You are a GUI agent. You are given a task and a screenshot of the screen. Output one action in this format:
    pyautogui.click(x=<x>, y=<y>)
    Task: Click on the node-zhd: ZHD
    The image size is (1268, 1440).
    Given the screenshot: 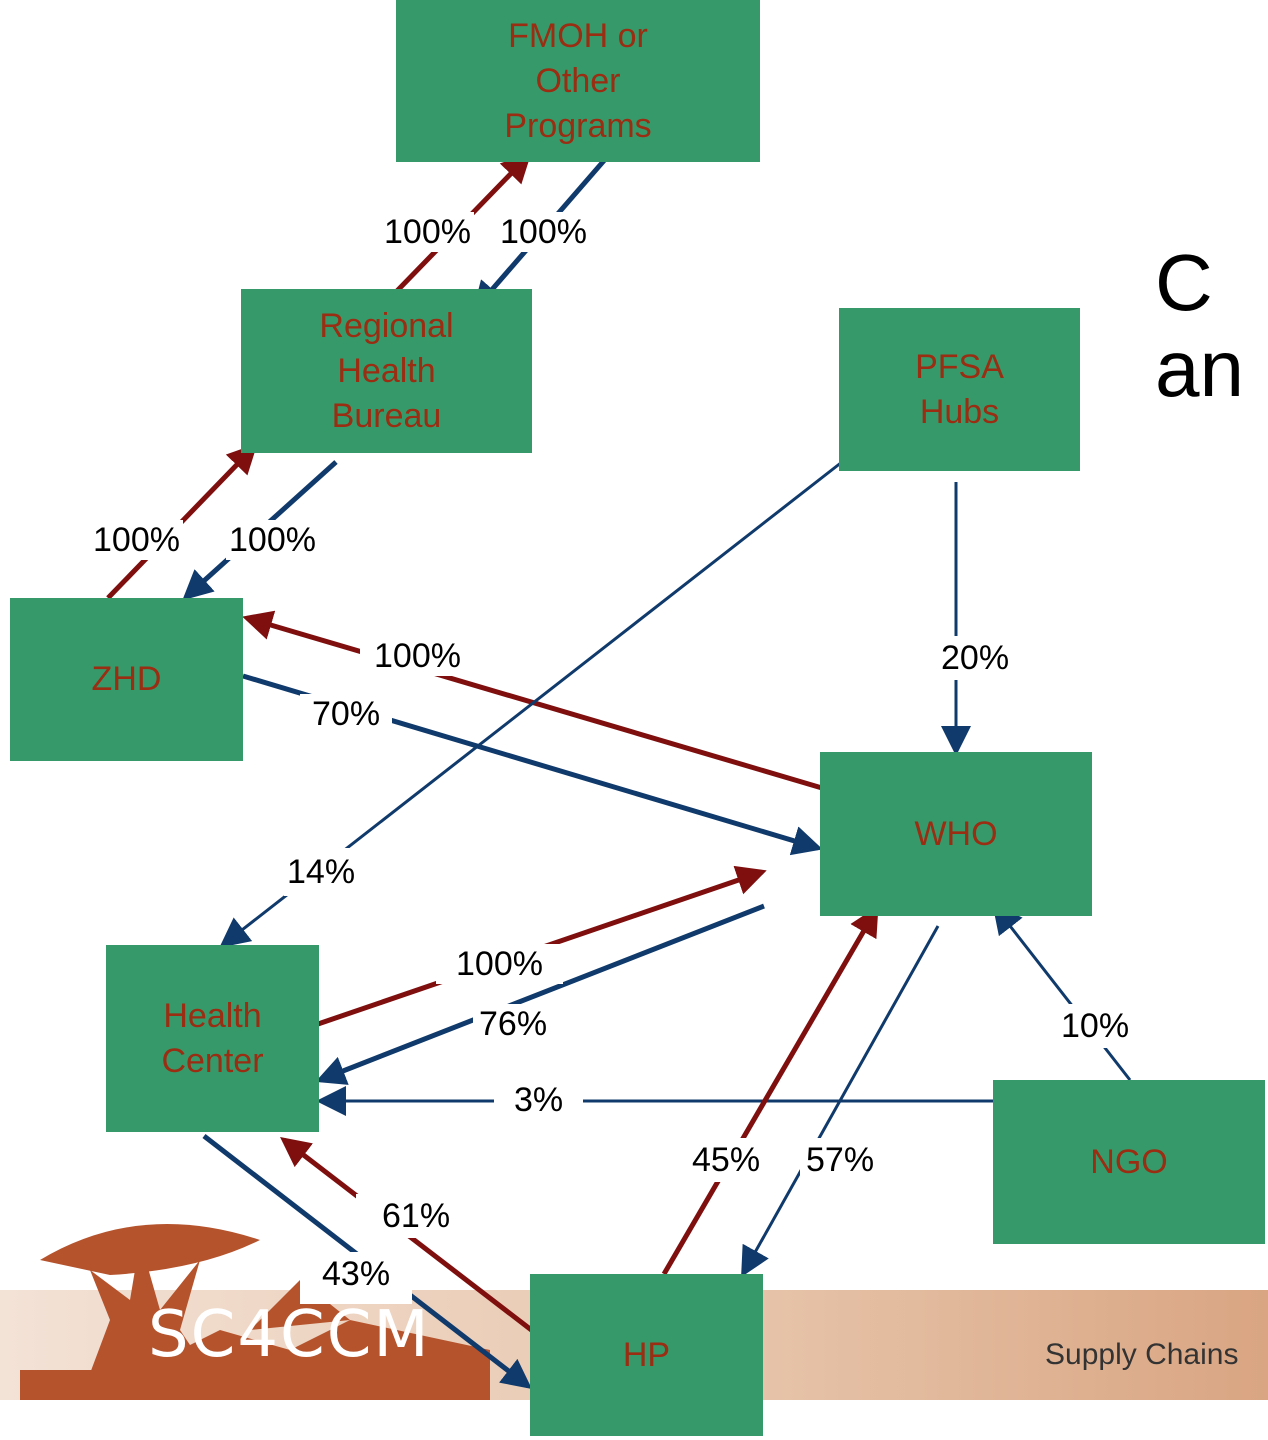 What is the action you would take?
    pyautogui.click(x=126, y=679)
    